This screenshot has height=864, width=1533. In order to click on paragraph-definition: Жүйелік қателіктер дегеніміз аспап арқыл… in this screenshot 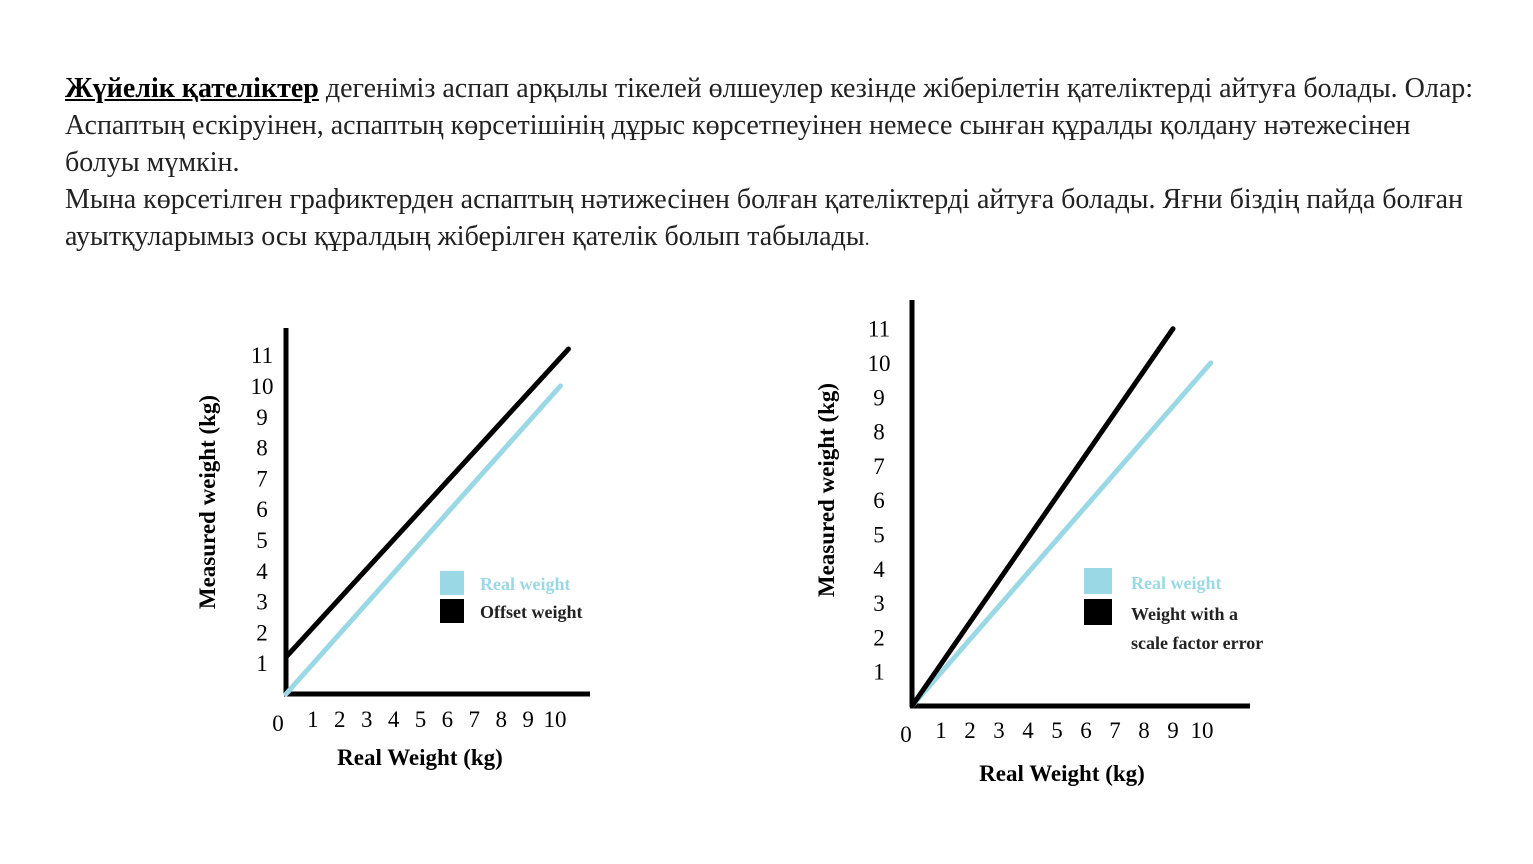, I will do `click(775, 125)`.